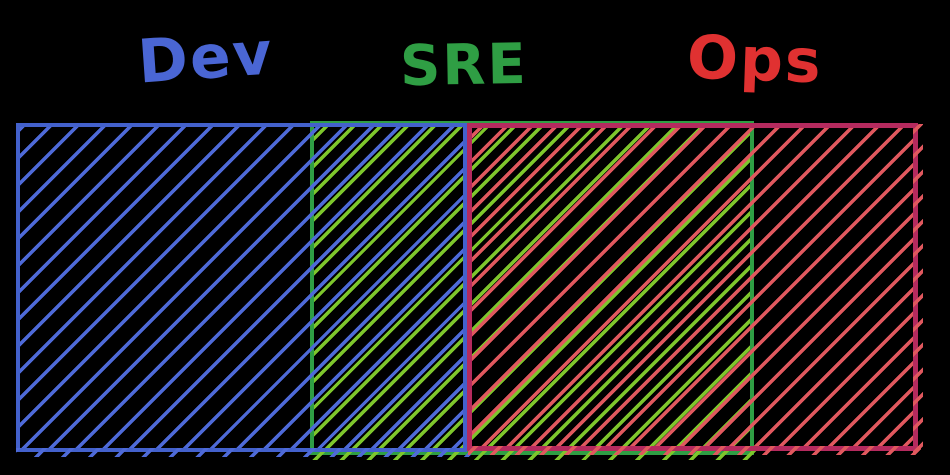 The height and width of the screenshot is (475, 950). I want to click on ops-label: Ops, so click(754, 60).